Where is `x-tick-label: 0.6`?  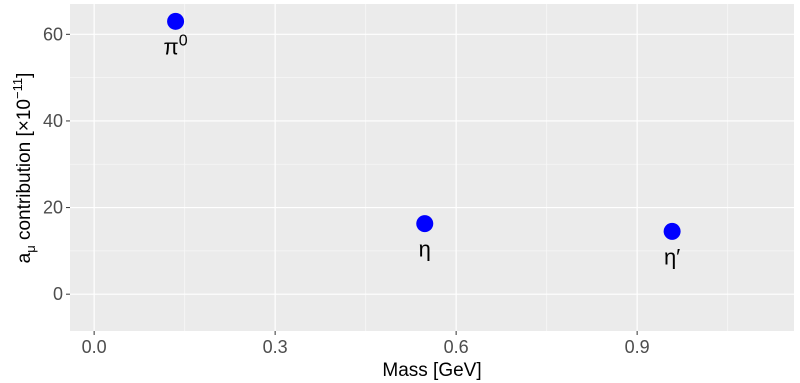
x-tick-label: 0.6 is located at coordinates (456, 347).